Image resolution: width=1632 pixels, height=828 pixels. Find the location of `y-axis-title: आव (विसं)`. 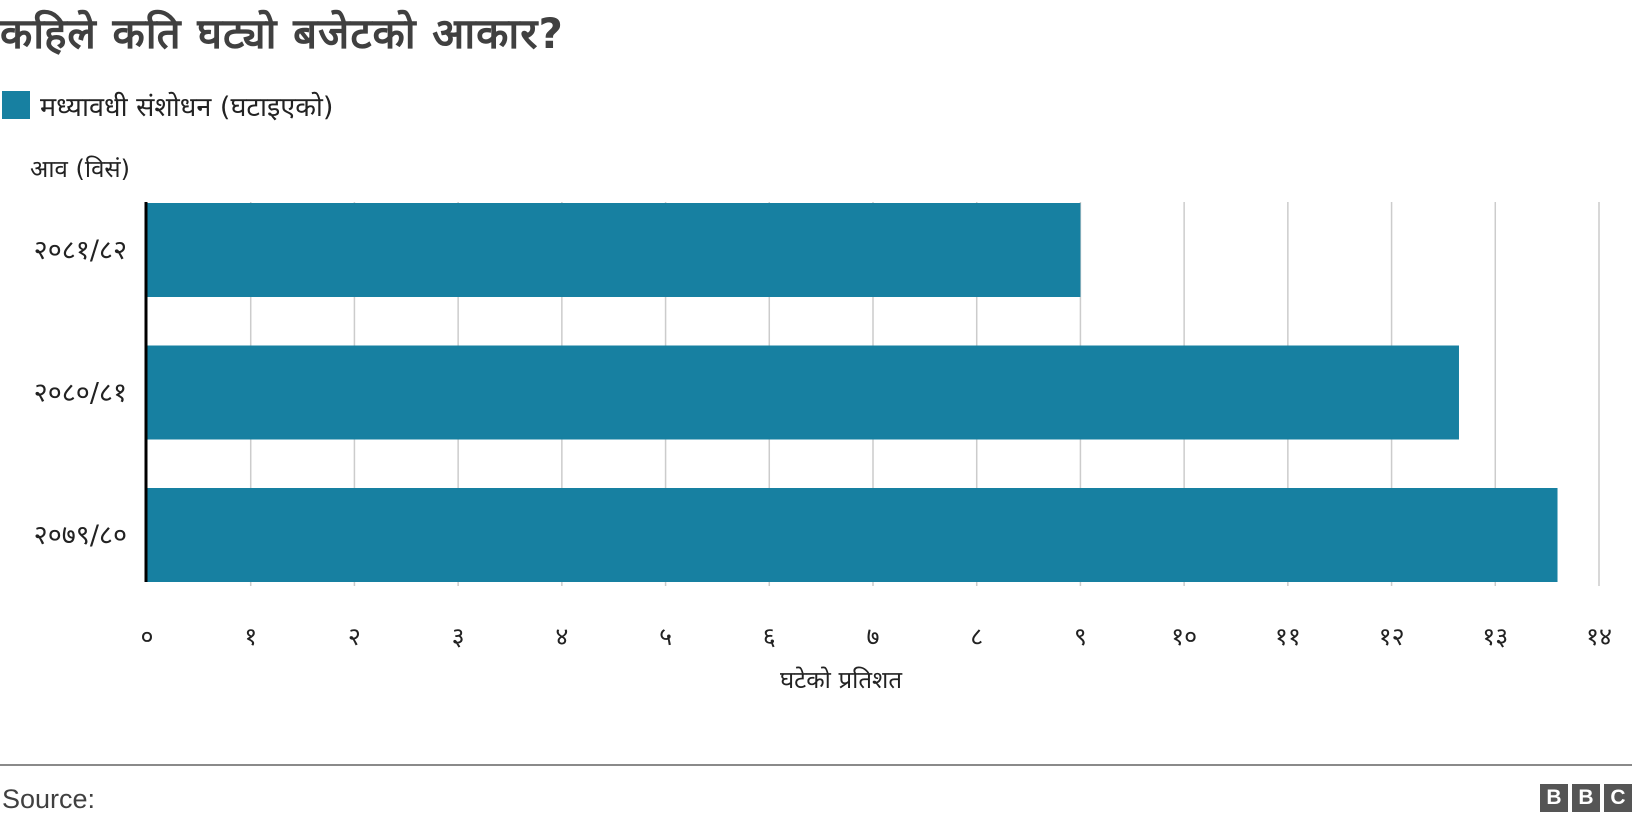

y-axis-title: आव (विसं) is located at coordinates (80, 169).